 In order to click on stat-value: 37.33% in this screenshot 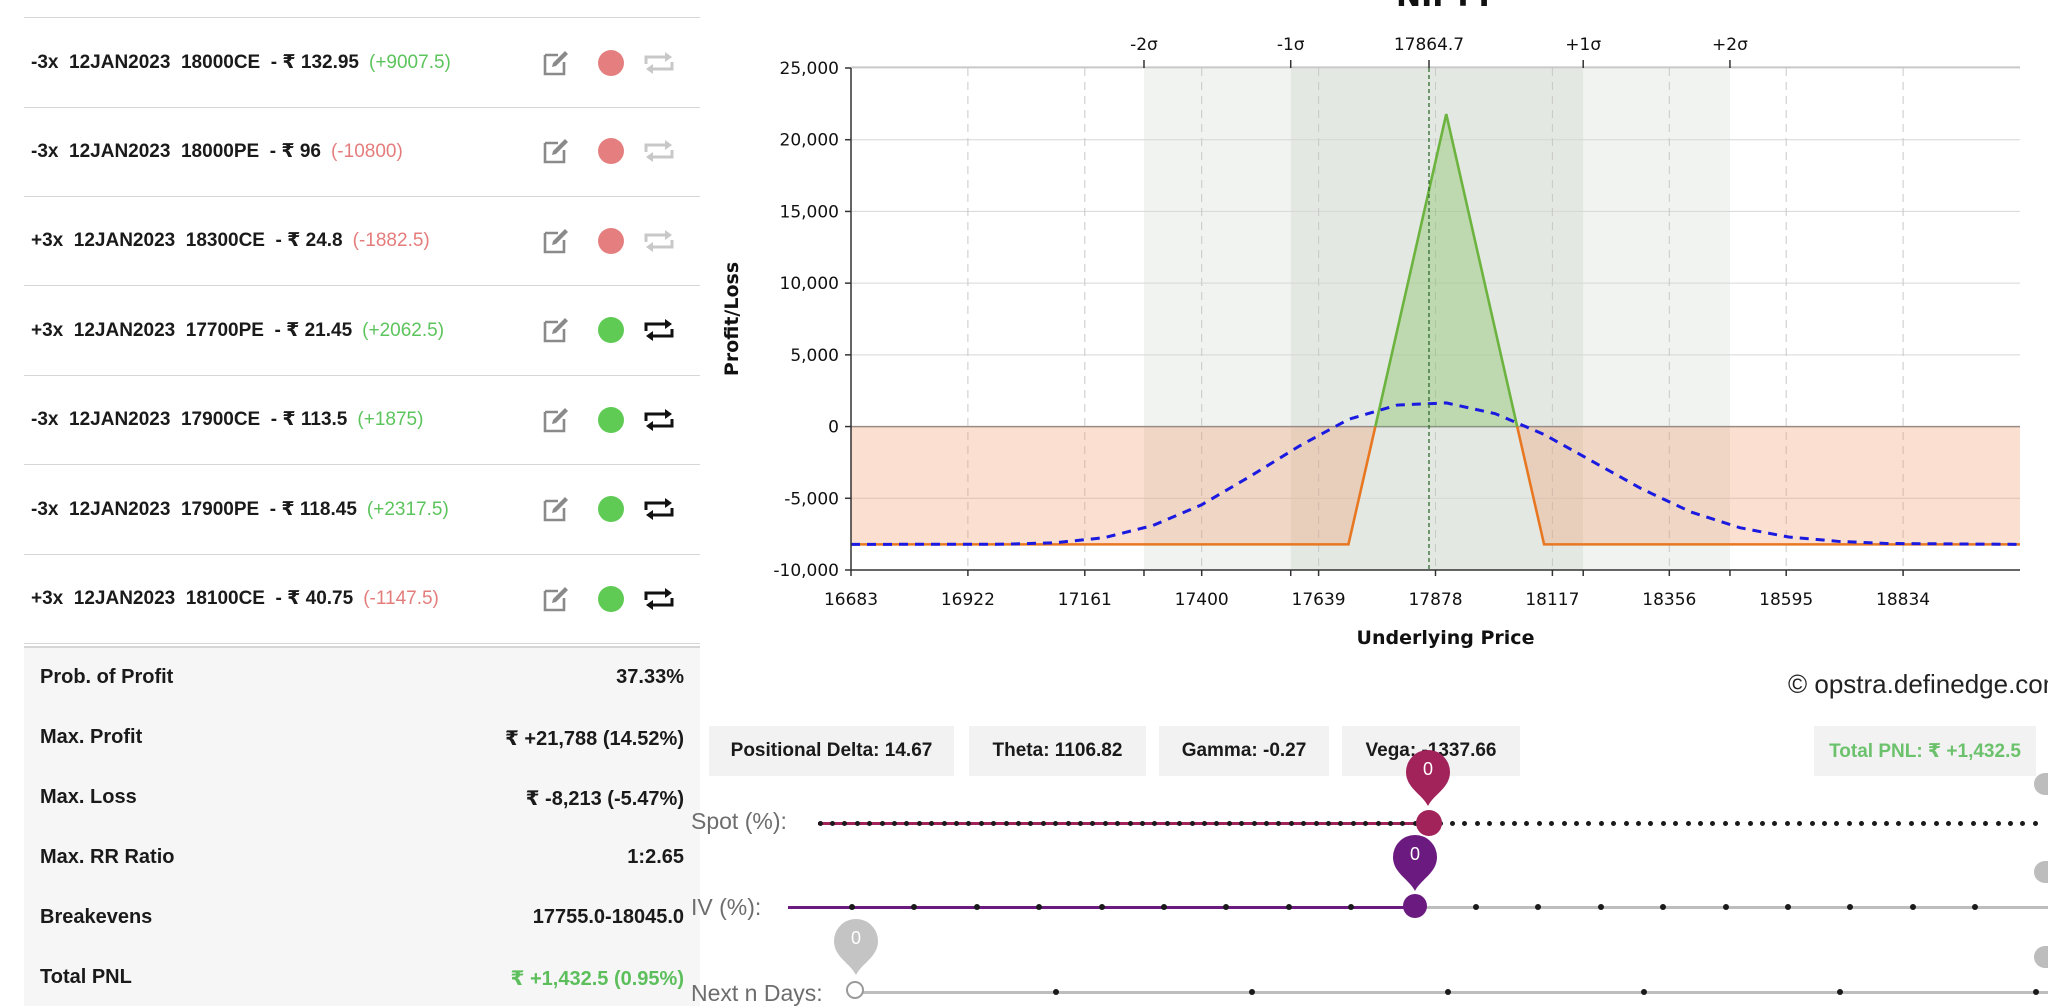, I will do `click(650, 677)`.